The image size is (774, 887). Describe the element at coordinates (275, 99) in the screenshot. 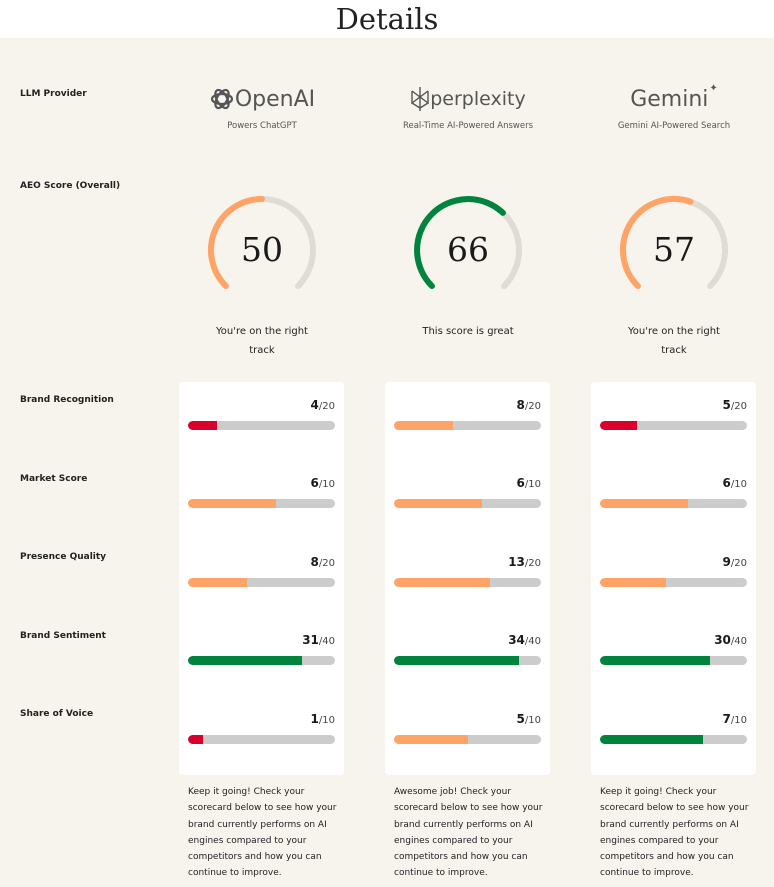

I see `logo-text: OpenAI` at that location.